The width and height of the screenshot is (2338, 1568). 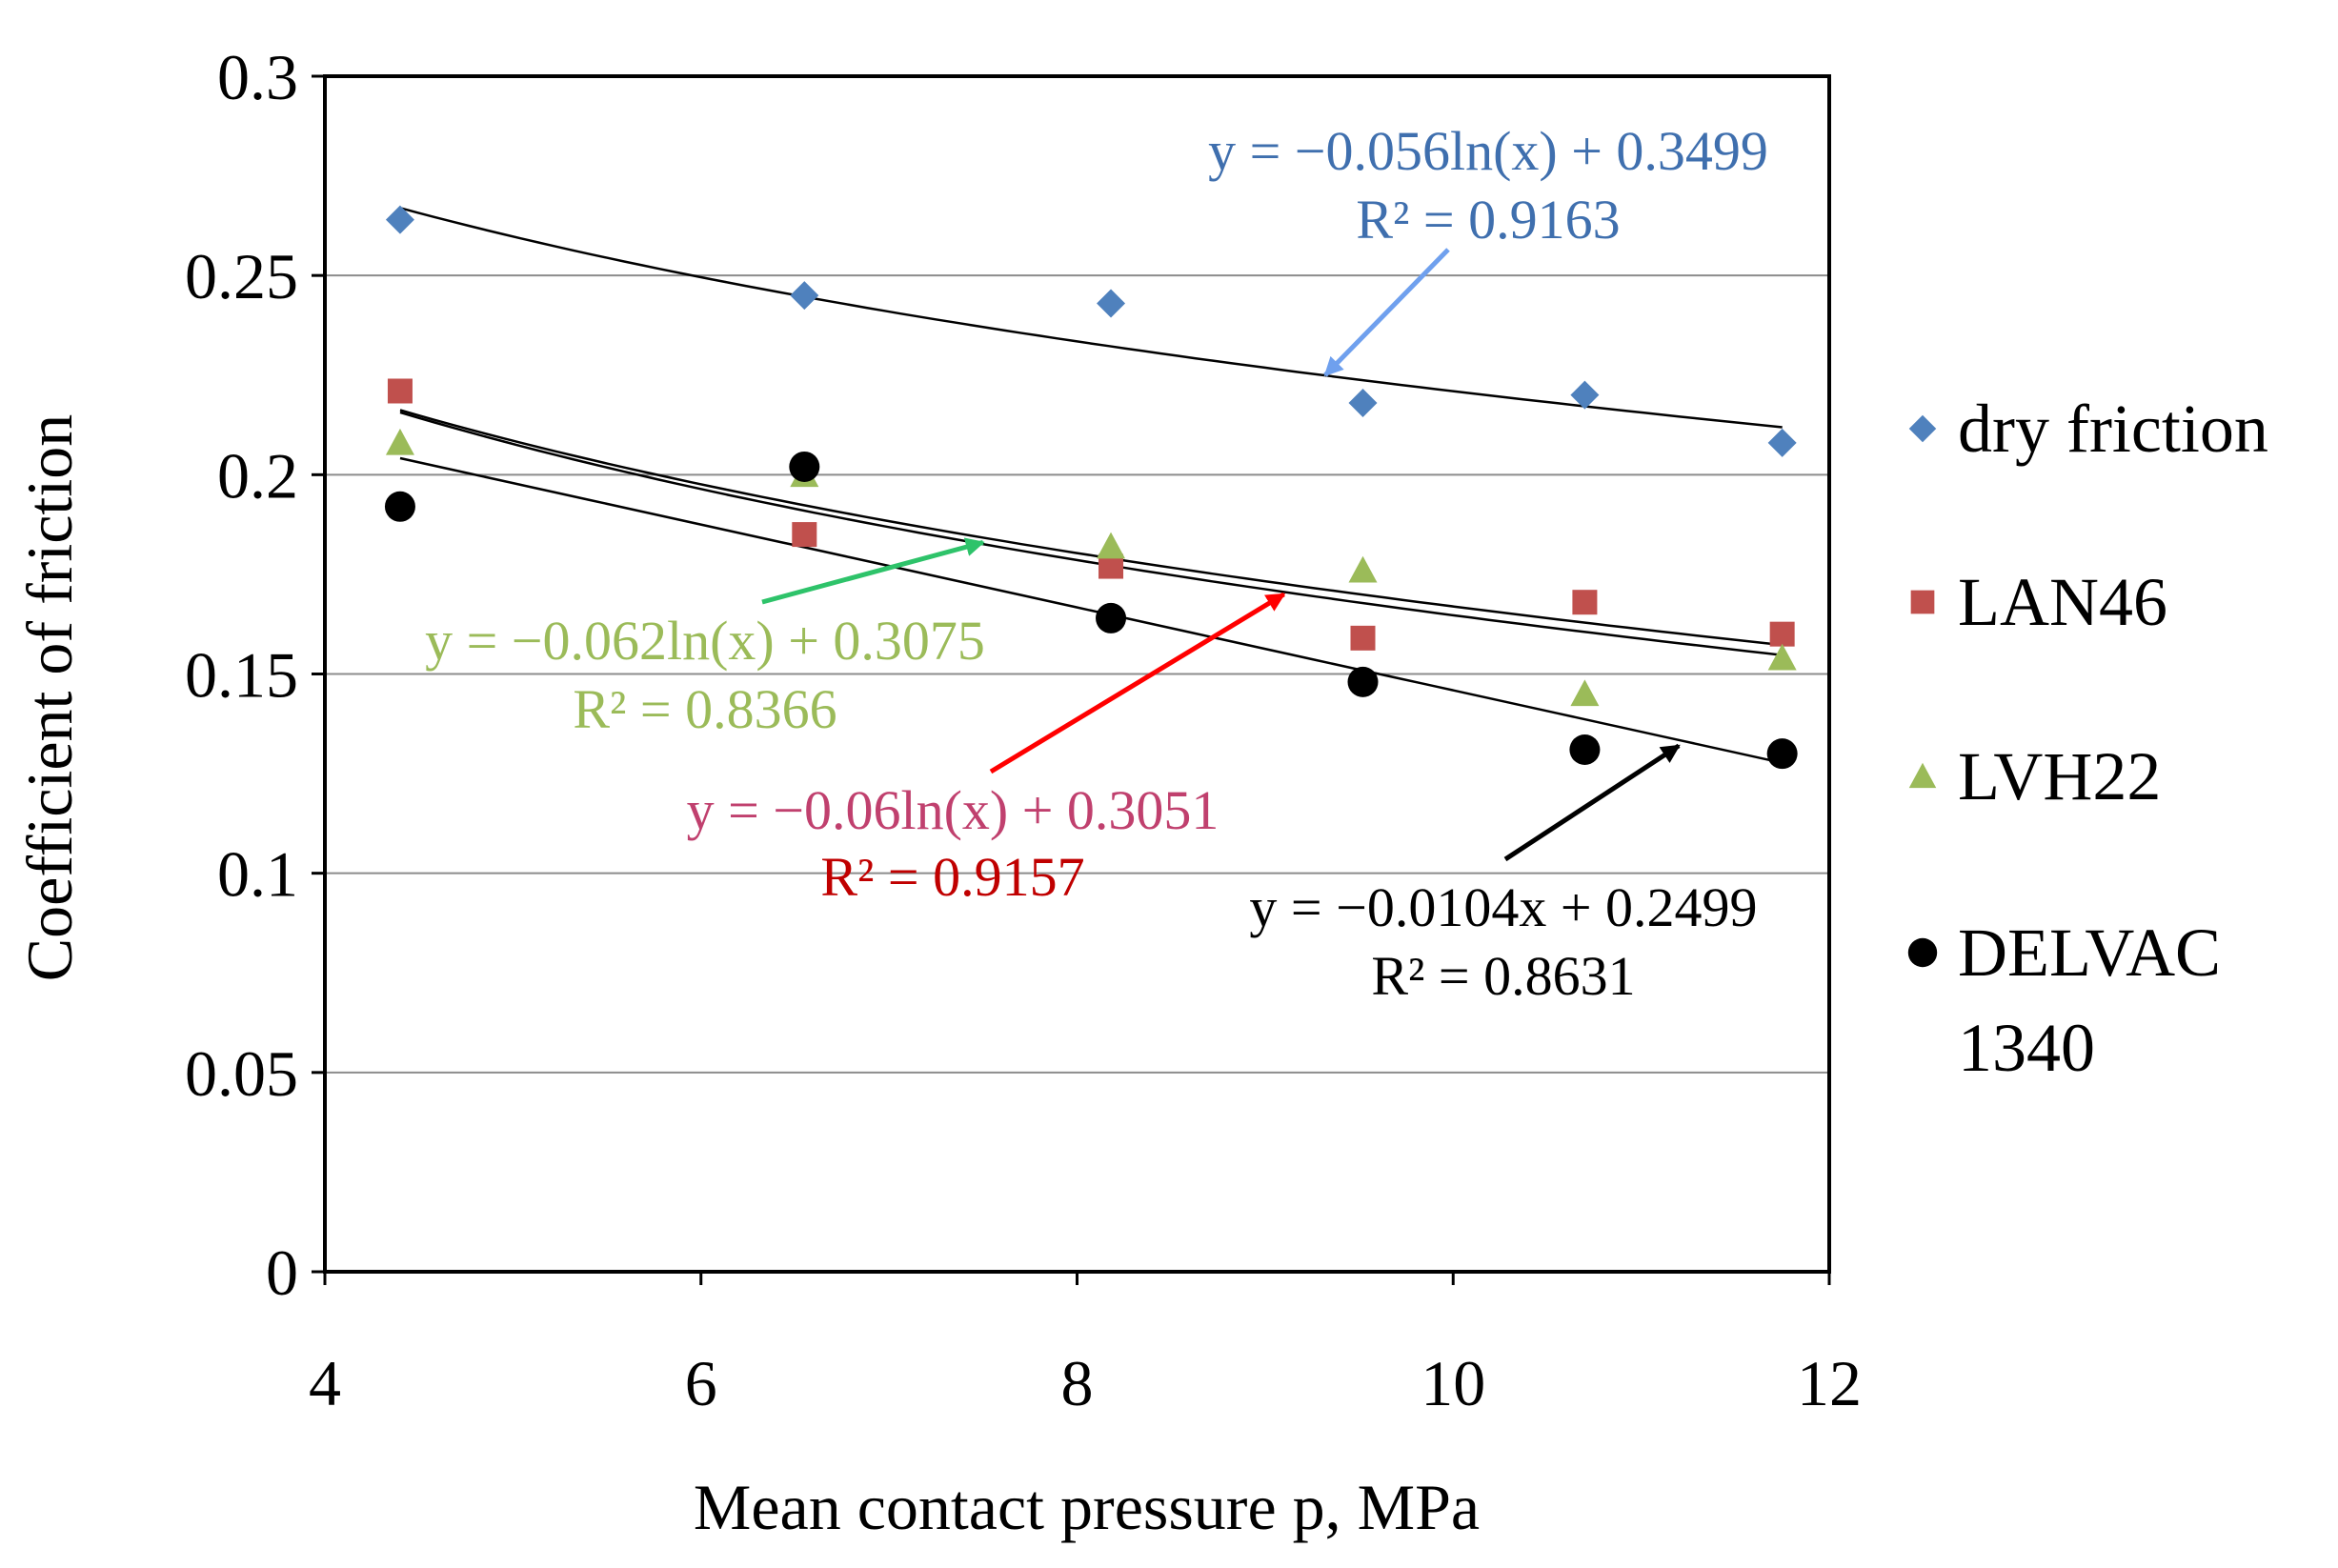 I want to click on legend-marker-dry-friction, so click(x=1923, y=428).